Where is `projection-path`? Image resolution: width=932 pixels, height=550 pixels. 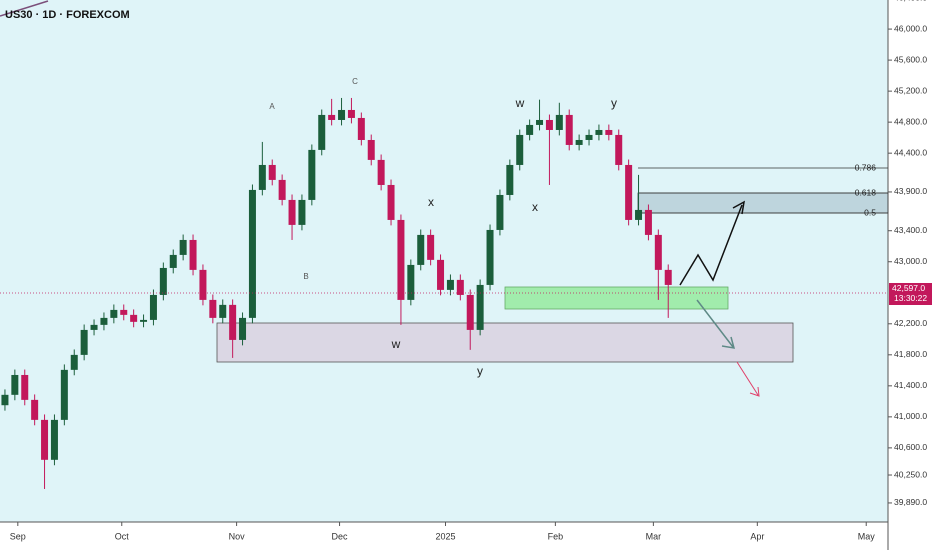 projection-path is located at coordinates (711, 245).